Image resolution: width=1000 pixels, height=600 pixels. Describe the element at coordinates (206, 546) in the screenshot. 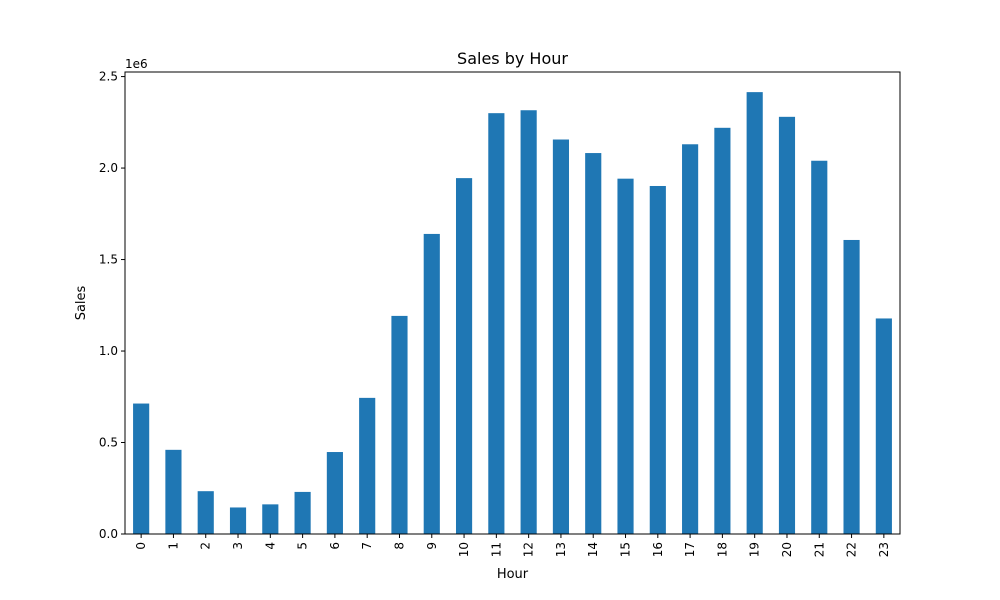

I see `x-tick-label: 2` at that location.